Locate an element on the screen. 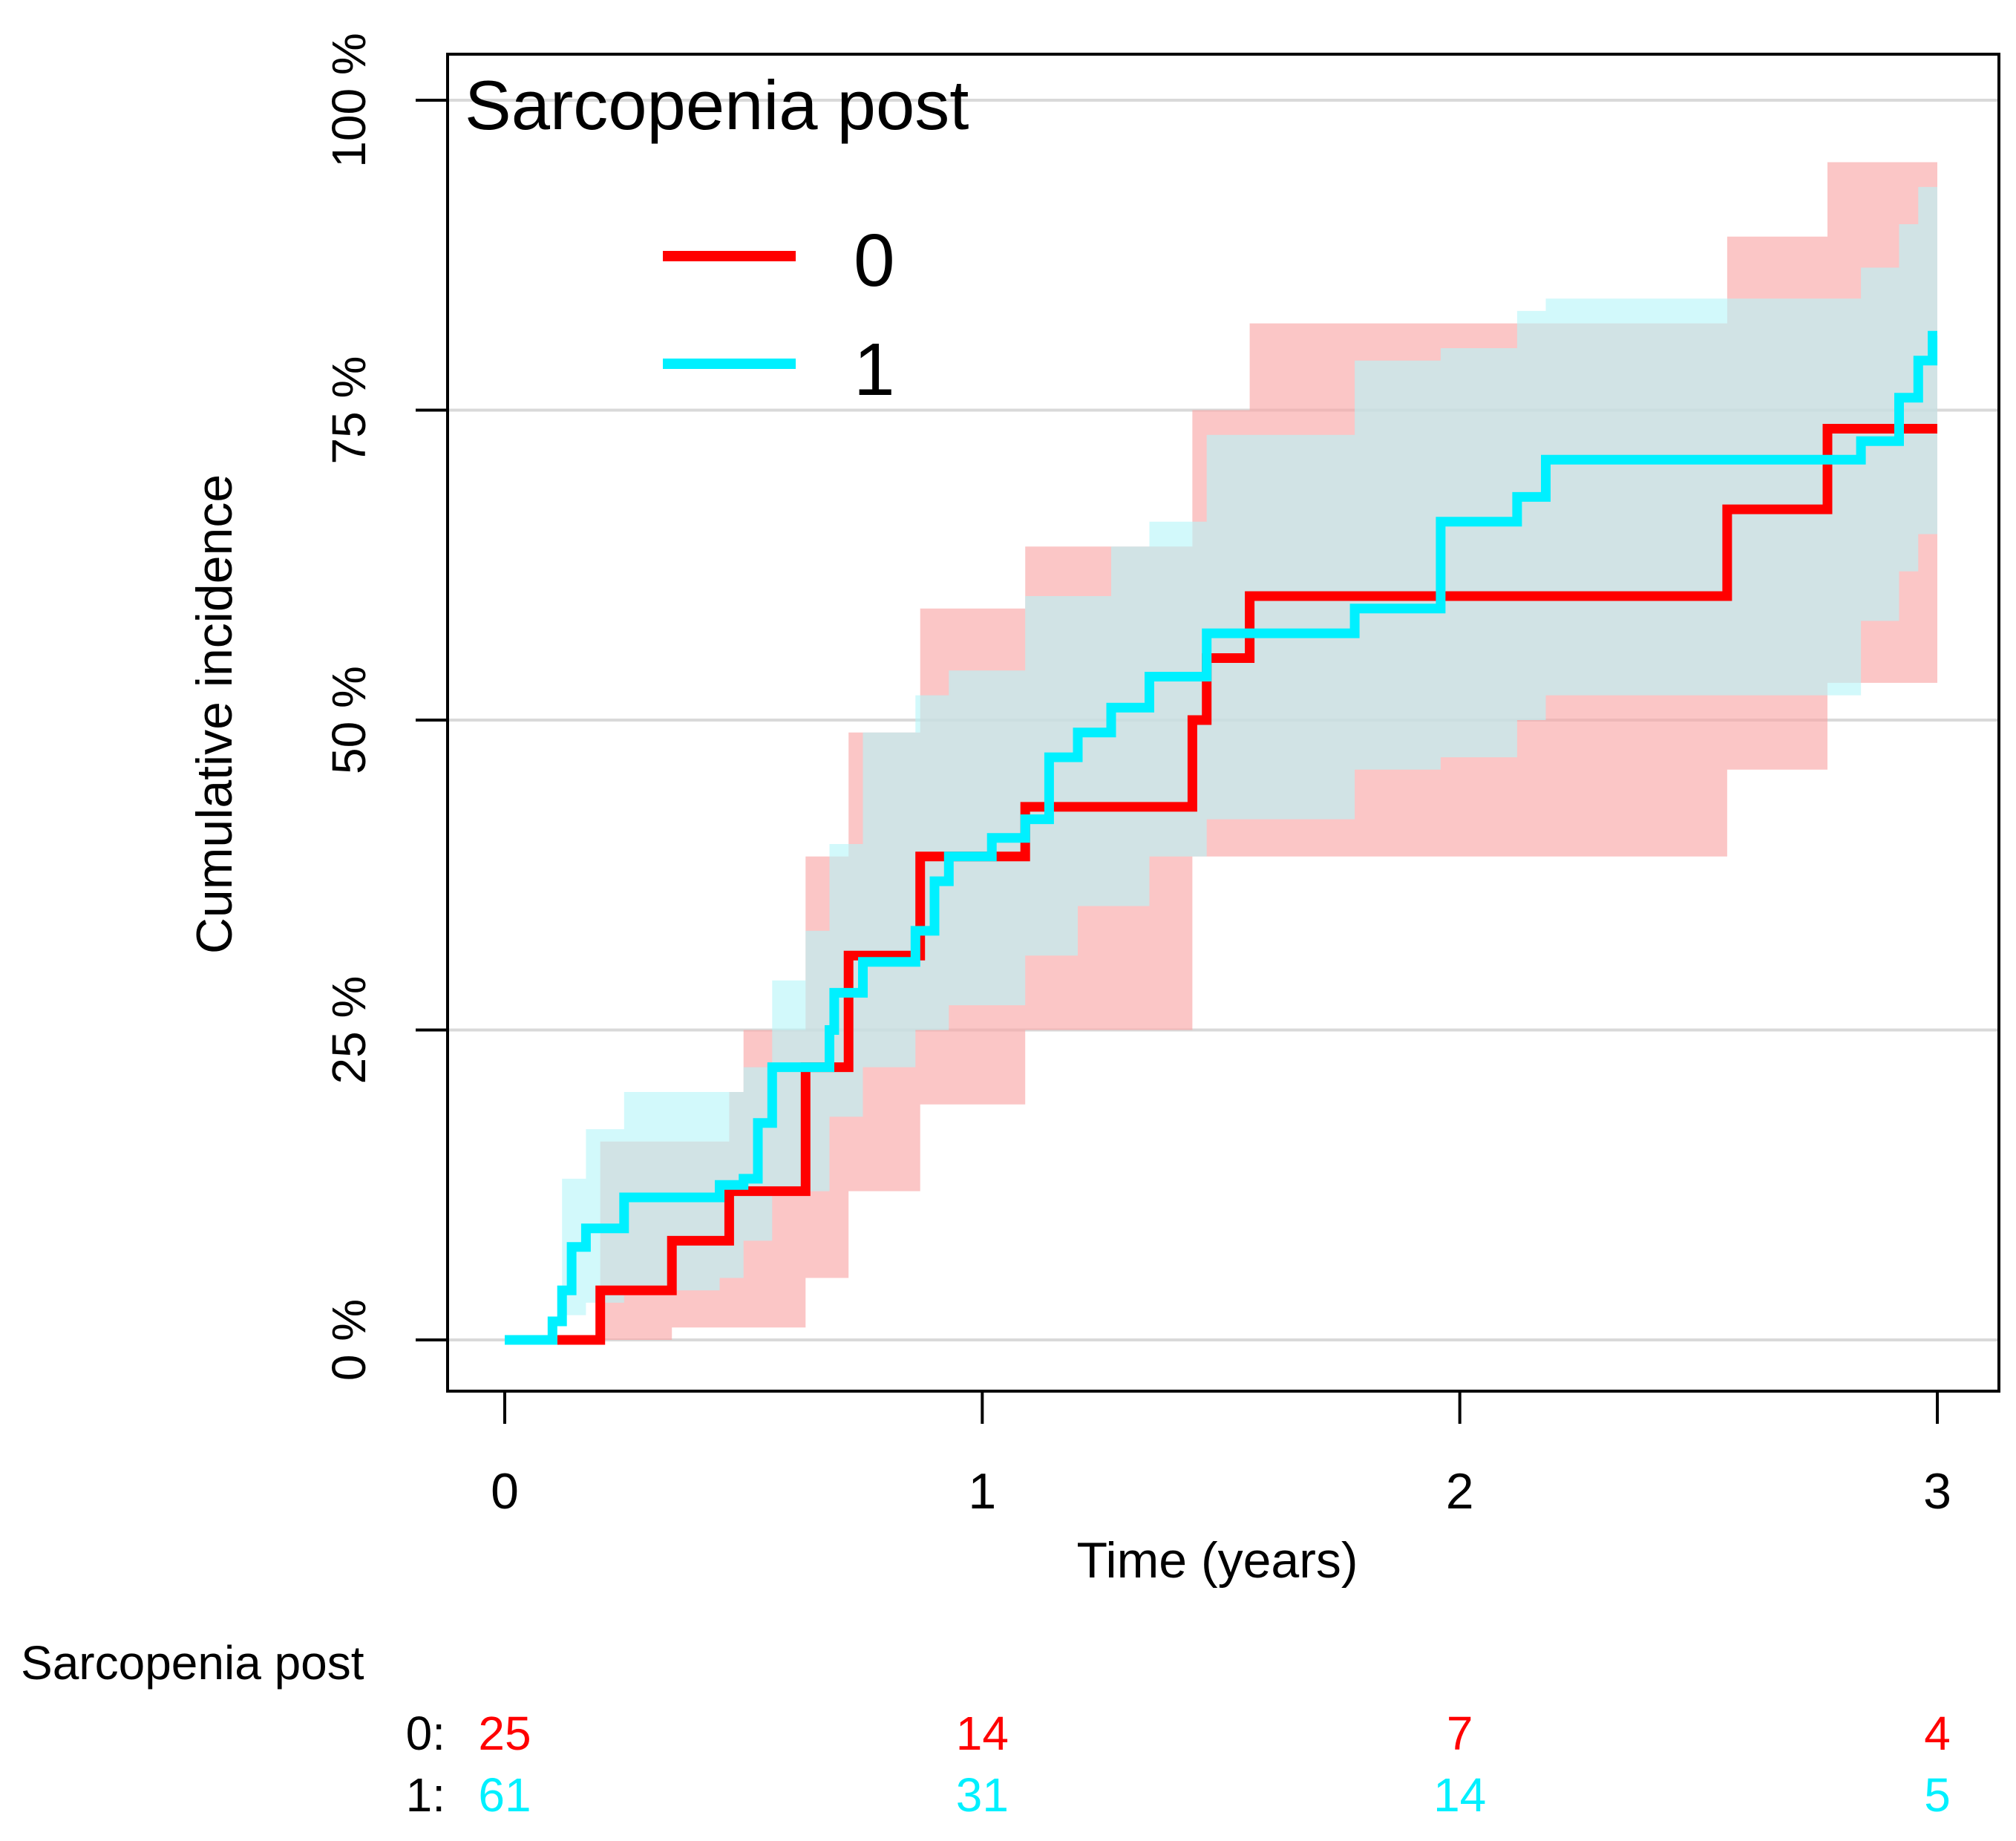  y-tick-label-4: 100 % is located at coordinates (349, 100).